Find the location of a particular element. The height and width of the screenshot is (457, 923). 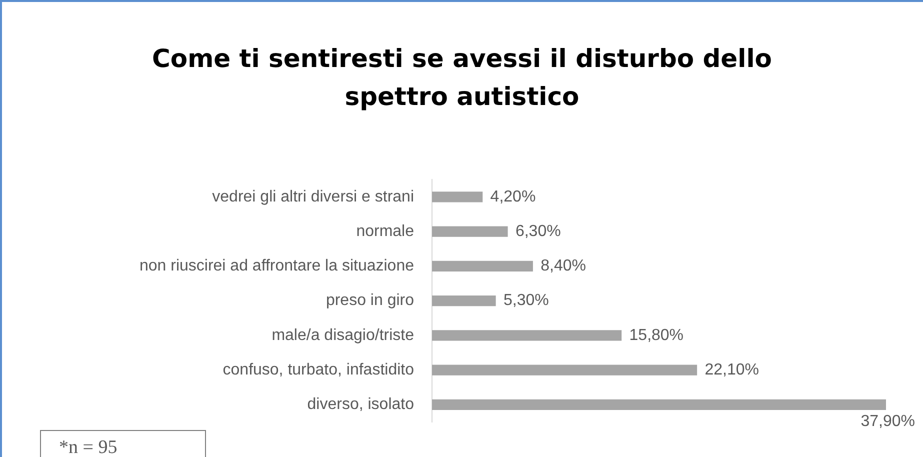

data-label: 15,80% is located at coordinates (656, 335).